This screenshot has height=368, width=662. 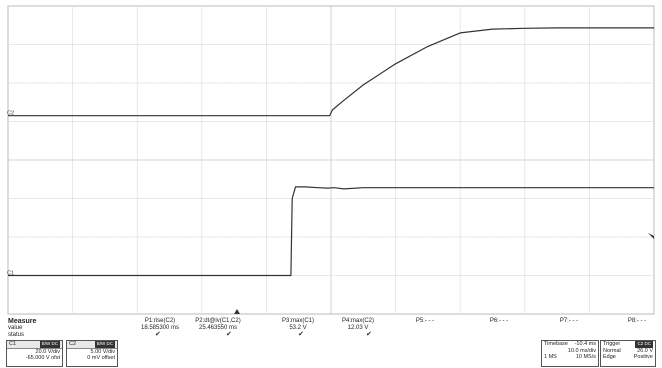 What do you see at coordinates (585, 357) in the screenshot?
I see `timebase-rate: 10 MS/s` at bounding box center [585, 357].